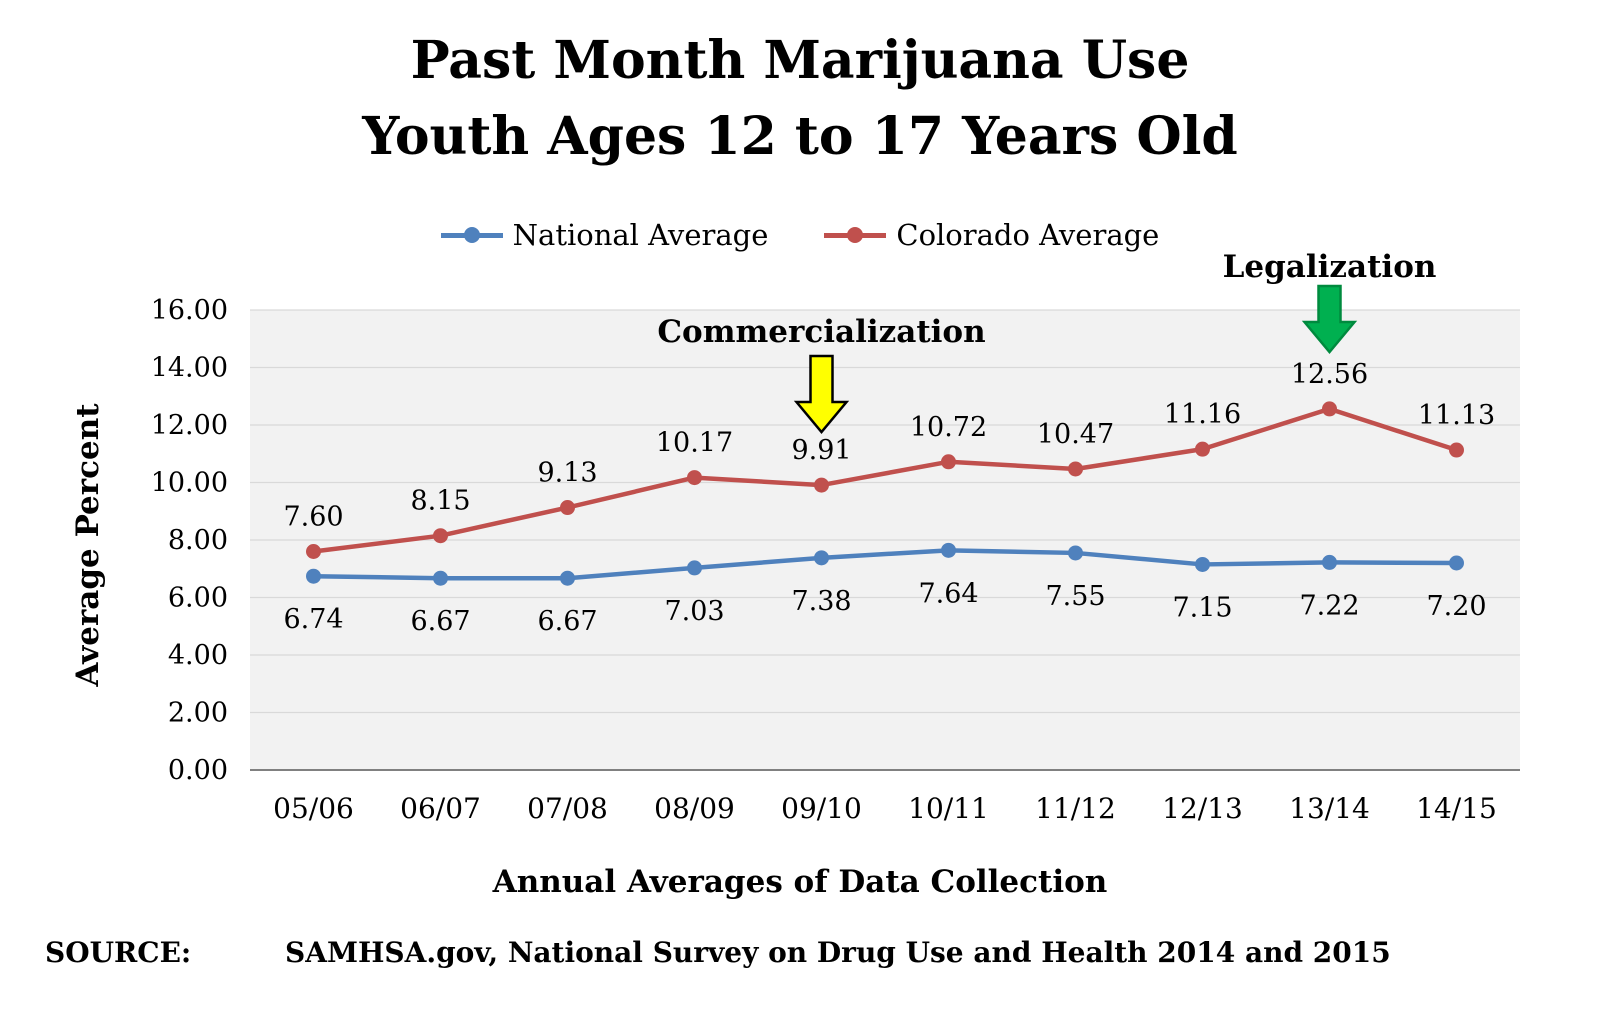  Describe the element at coordinates (948, 808) in the screenshot. I see `x-tick-label: 10/11` at that location.